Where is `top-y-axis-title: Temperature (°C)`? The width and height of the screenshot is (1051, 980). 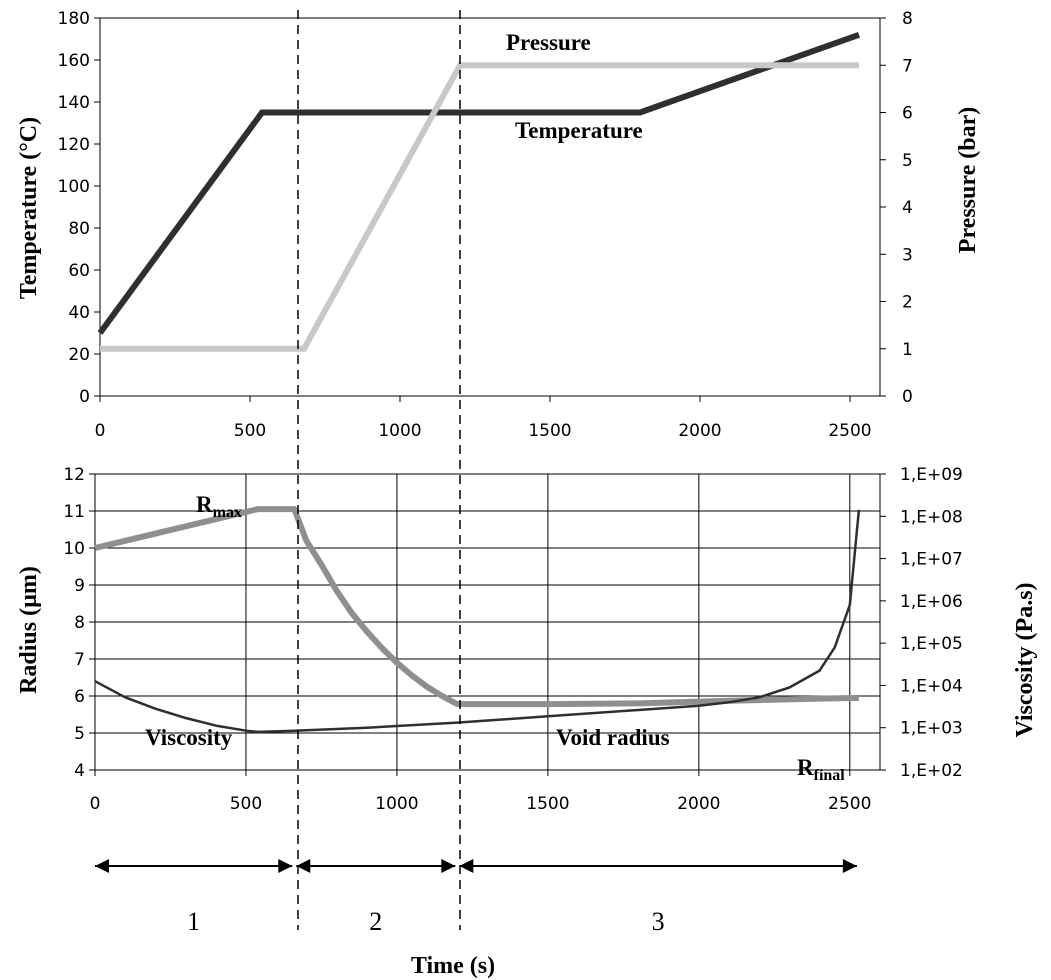 top-y-axis-title: Temperature (°C) is located at coordinates (29, 208).